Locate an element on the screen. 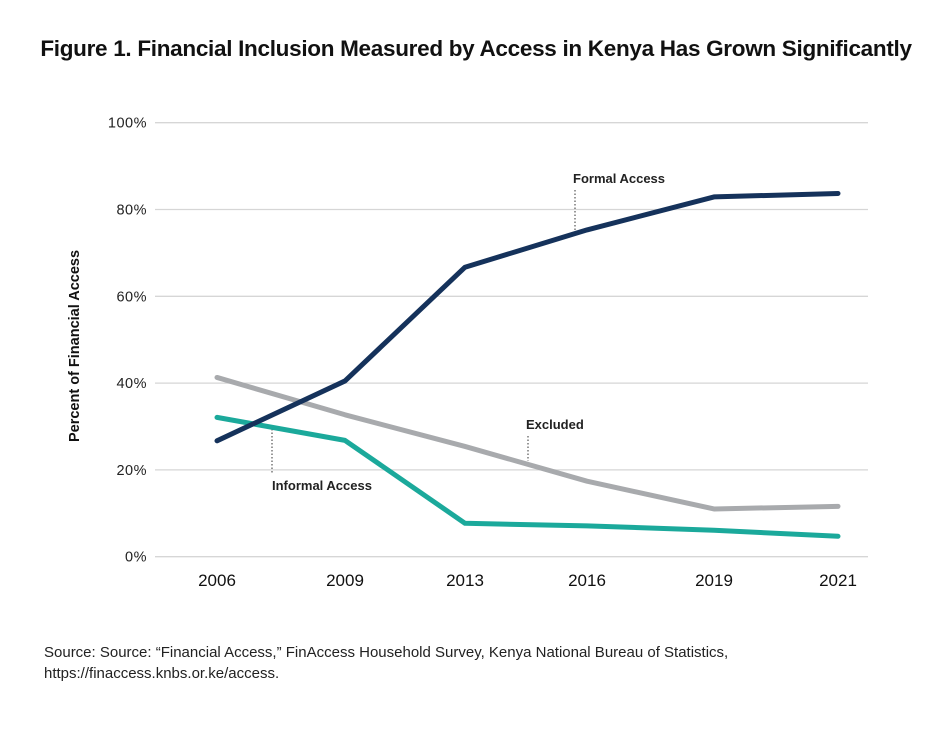  series-line-excluded is located at coordinates (527, 443).